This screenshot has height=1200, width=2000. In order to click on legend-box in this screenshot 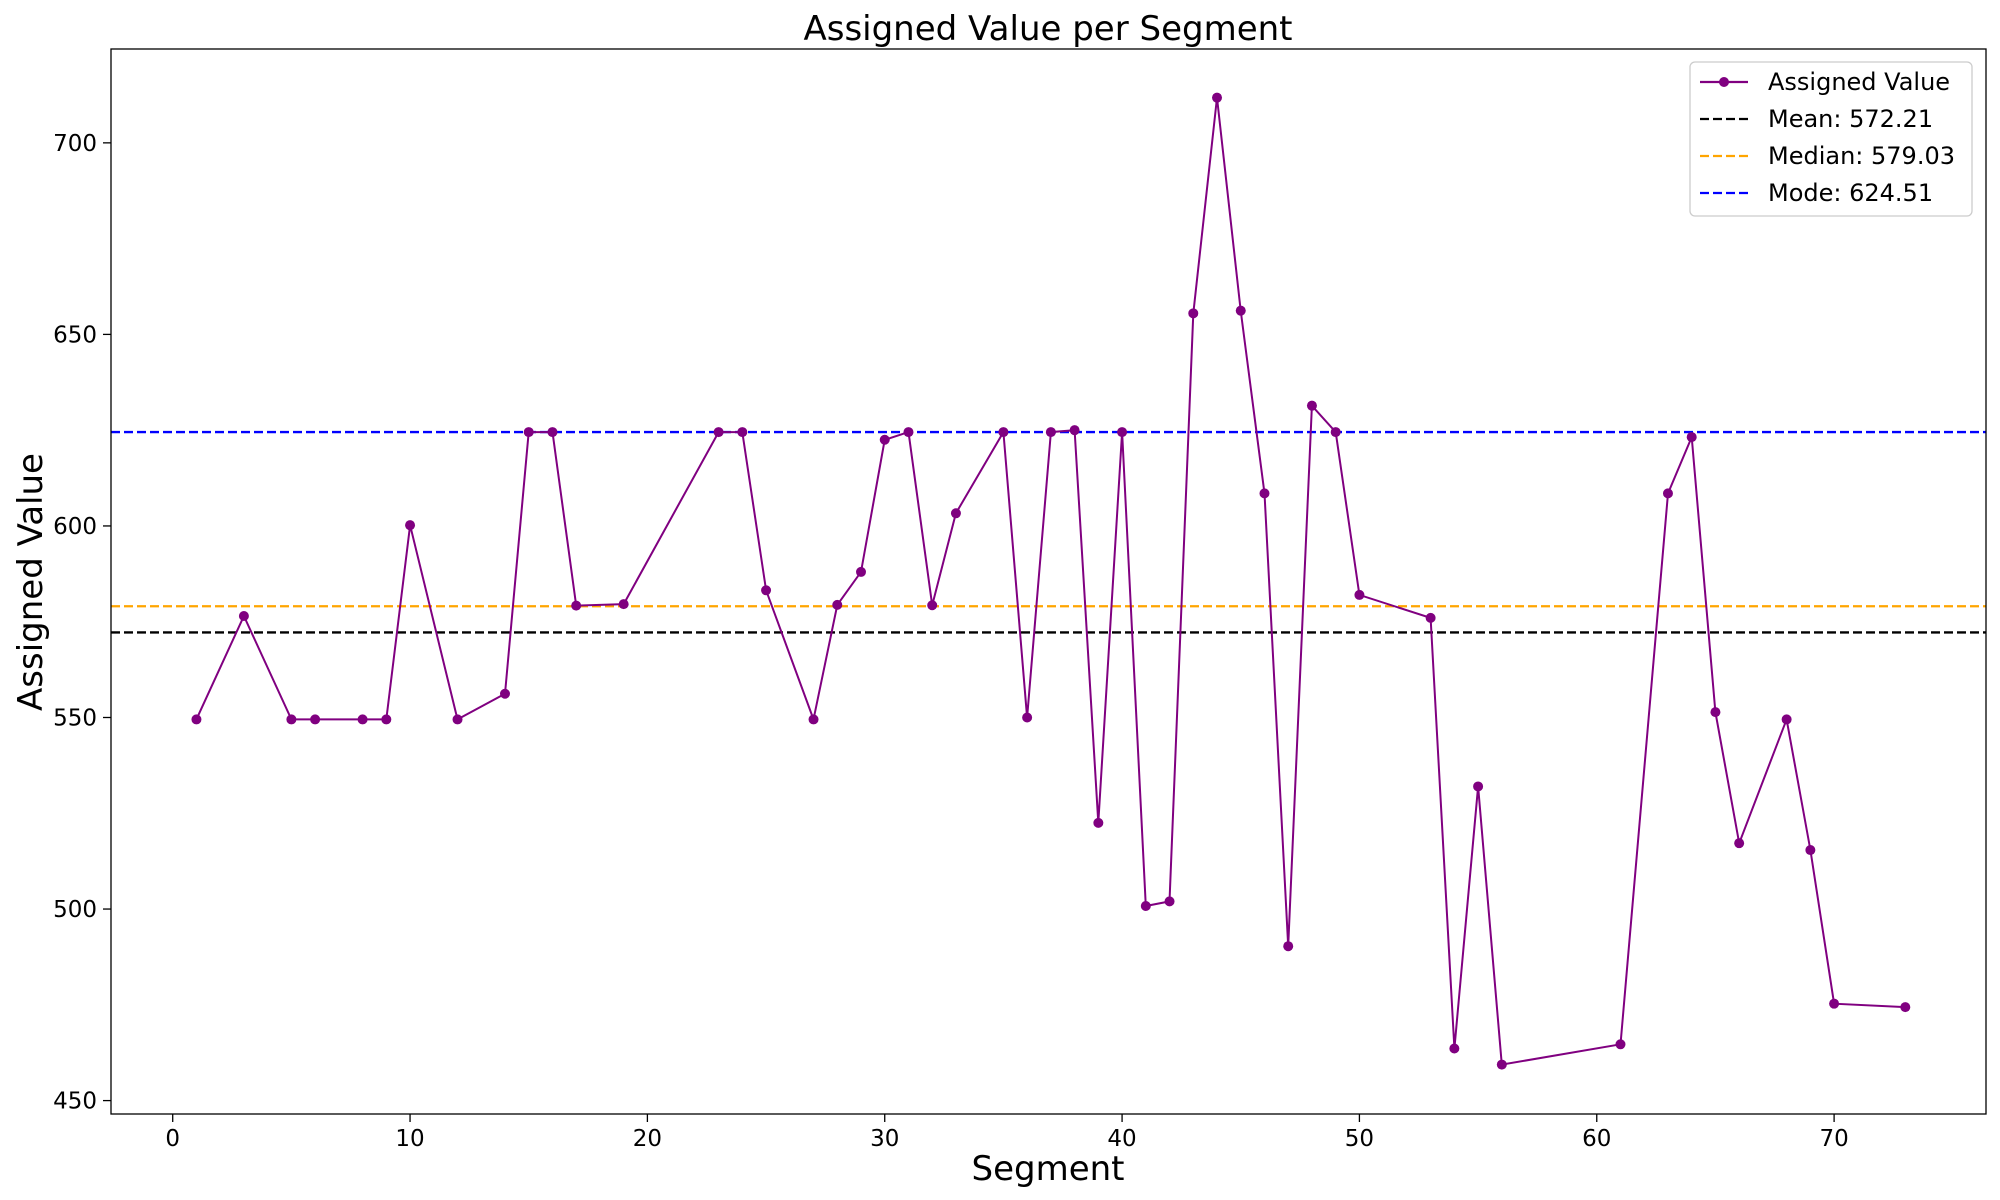, I will do `click(1831, 139)`.